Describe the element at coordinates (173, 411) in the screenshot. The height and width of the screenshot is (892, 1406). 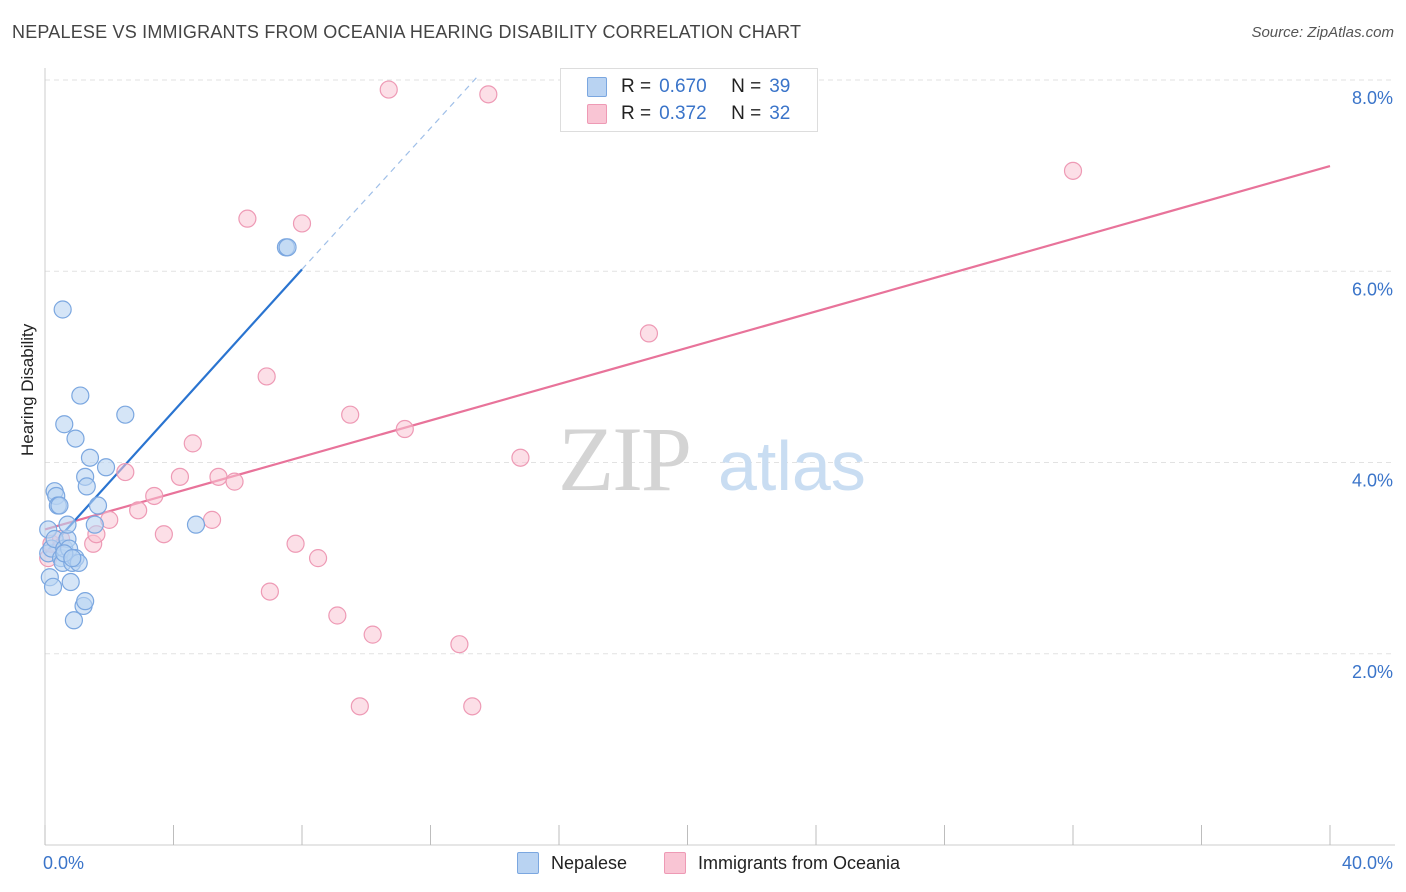
I see `trendline-nepalese` at that location.